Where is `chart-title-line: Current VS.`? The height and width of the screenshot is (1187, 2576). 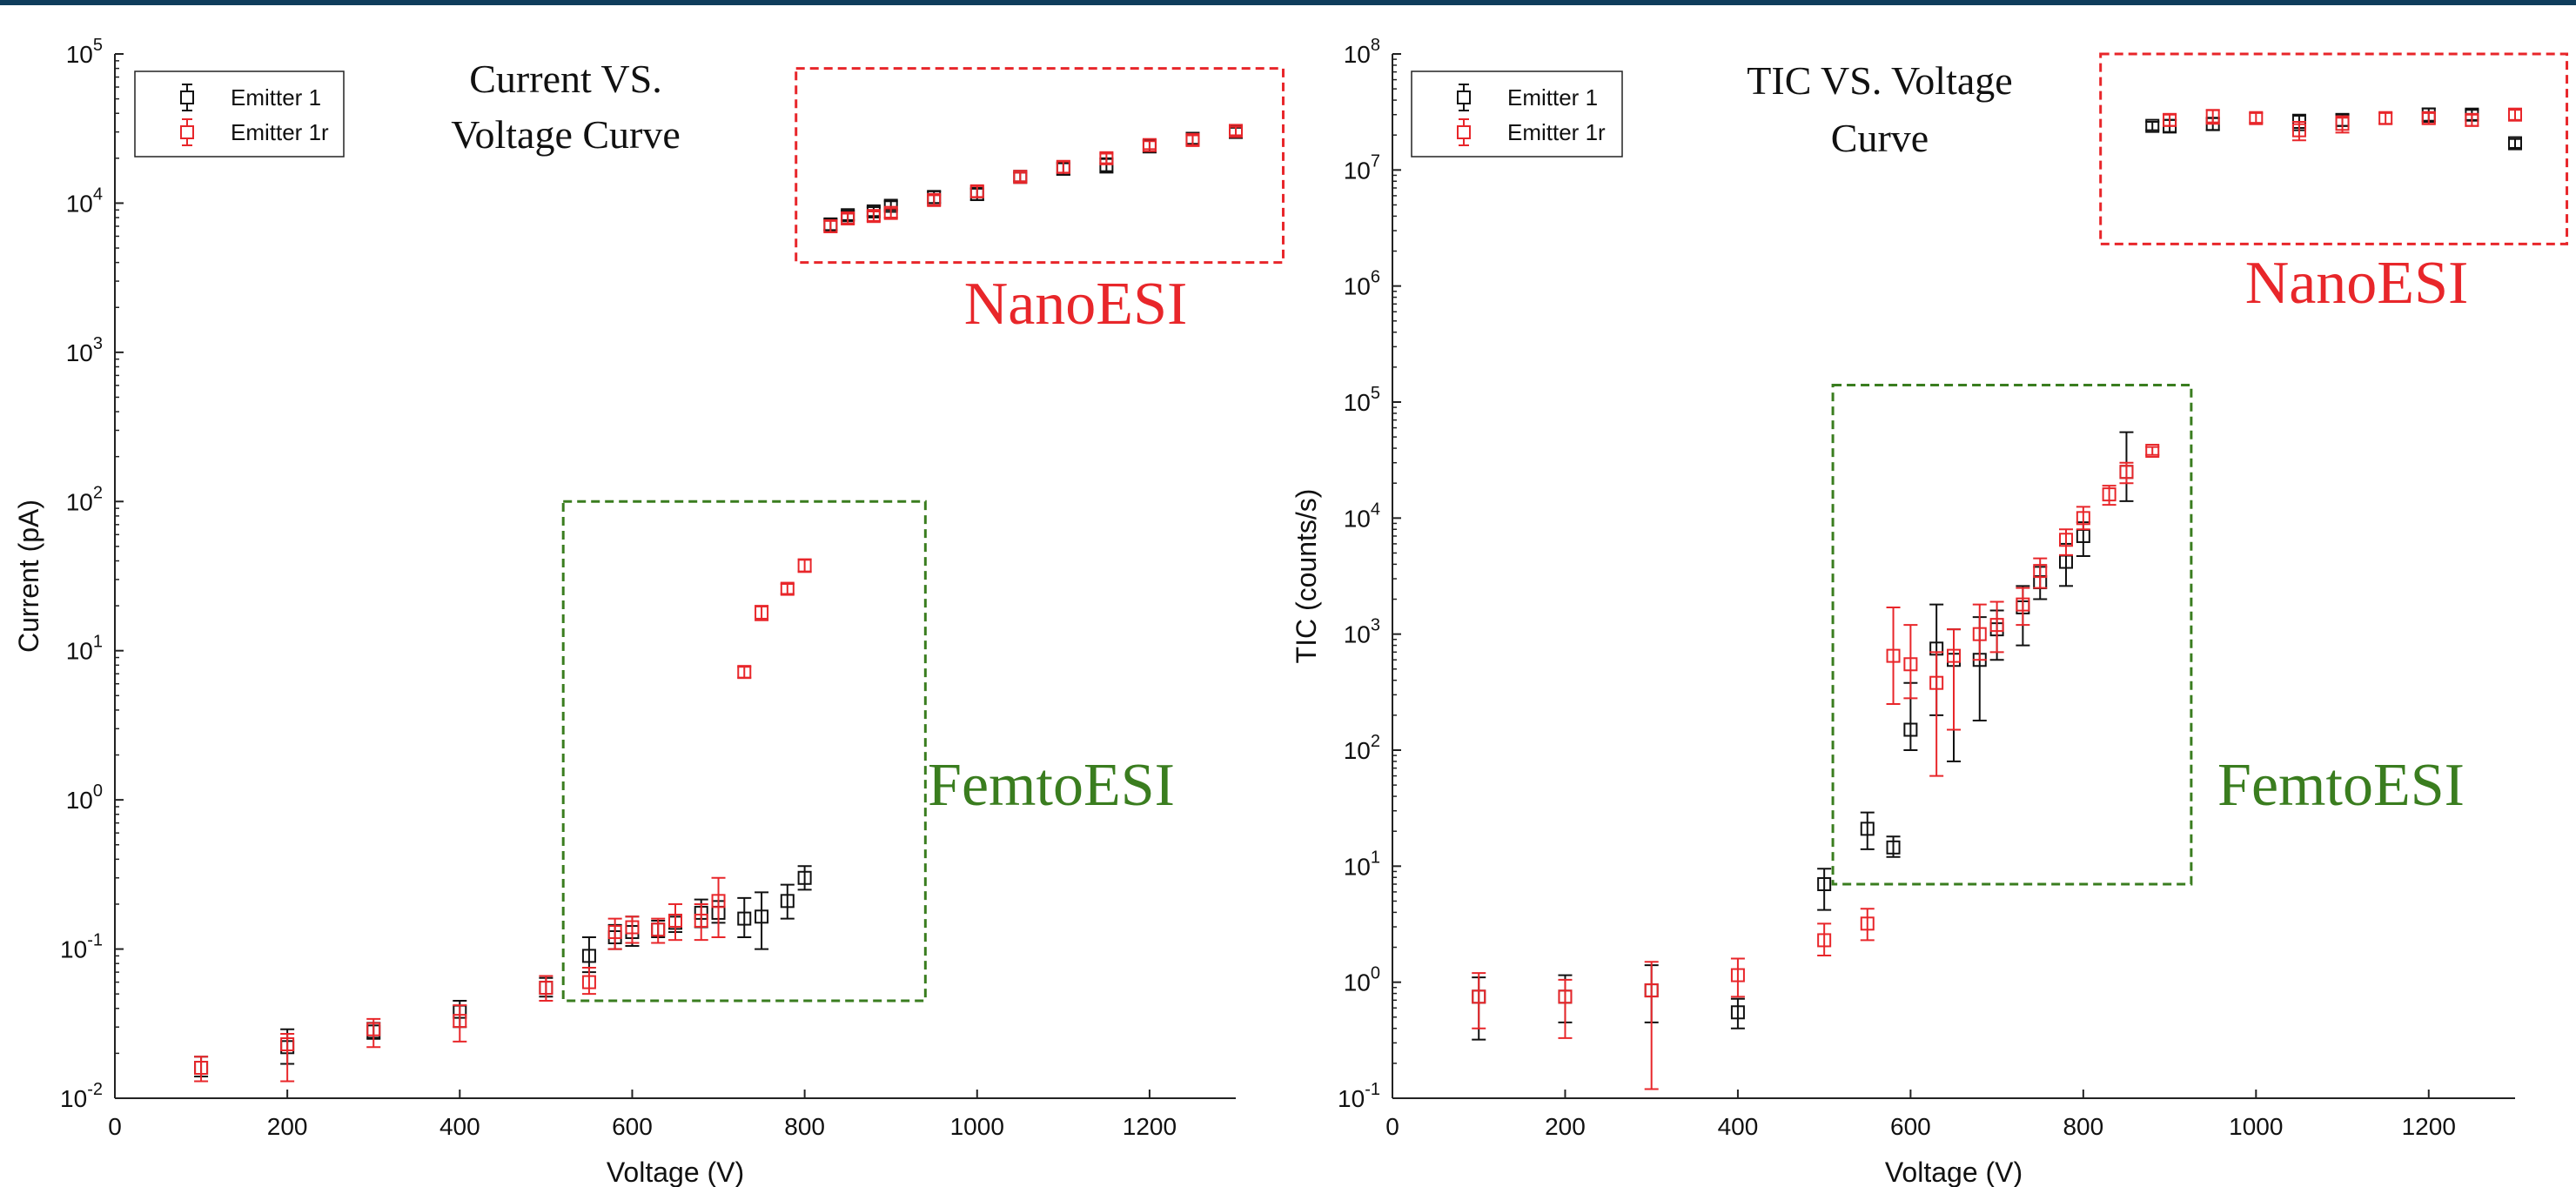
chart-title-line: Current VS. is located at coordinates (566, 79).